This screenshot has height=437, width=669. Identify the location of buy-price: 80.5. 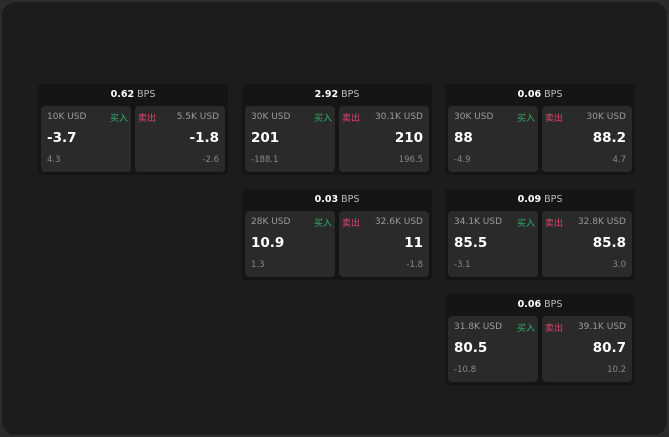
(471, 348).